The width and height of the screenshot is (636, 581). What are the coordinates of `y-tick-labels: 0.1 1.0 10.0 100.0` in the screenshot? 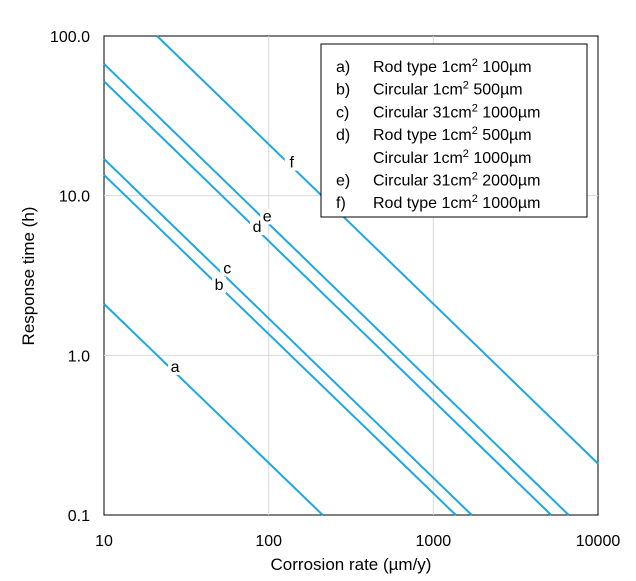 It's located at (70, 277).